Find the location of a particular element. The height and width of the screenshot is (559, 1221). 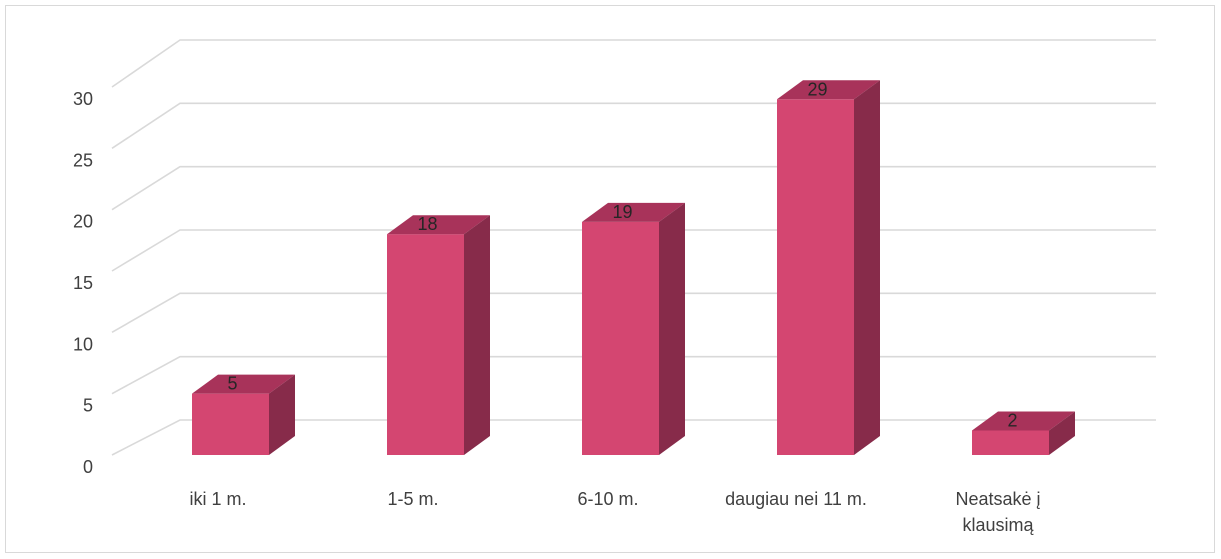

y-axis-ticks: 0 5 10 15 20 25 30 is located at coordinates (83, 283).